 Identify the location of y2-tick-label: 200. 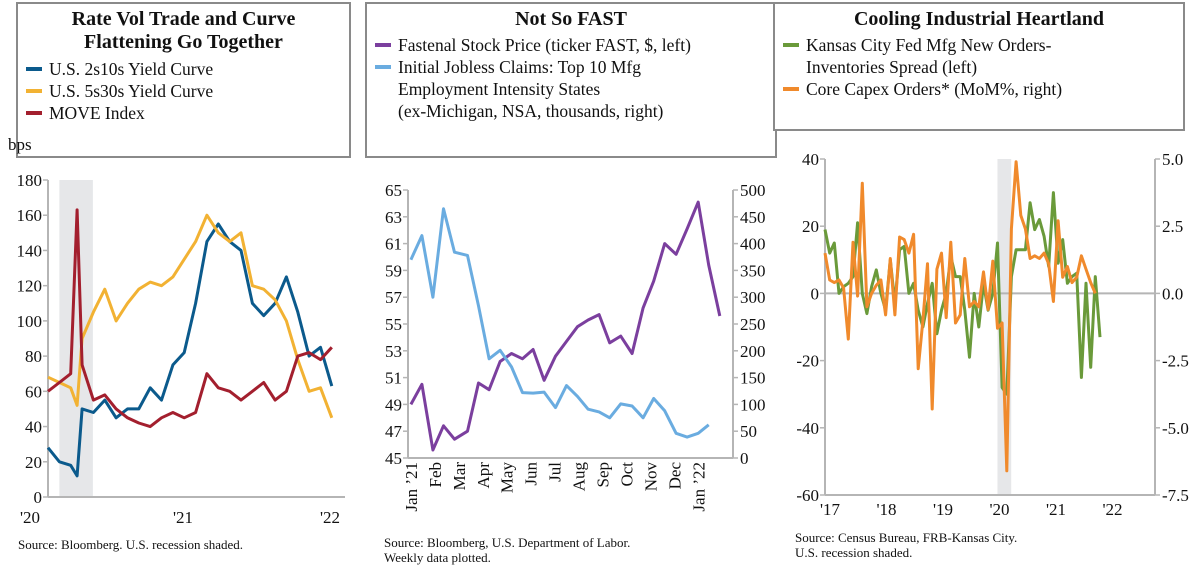
(753, 351).